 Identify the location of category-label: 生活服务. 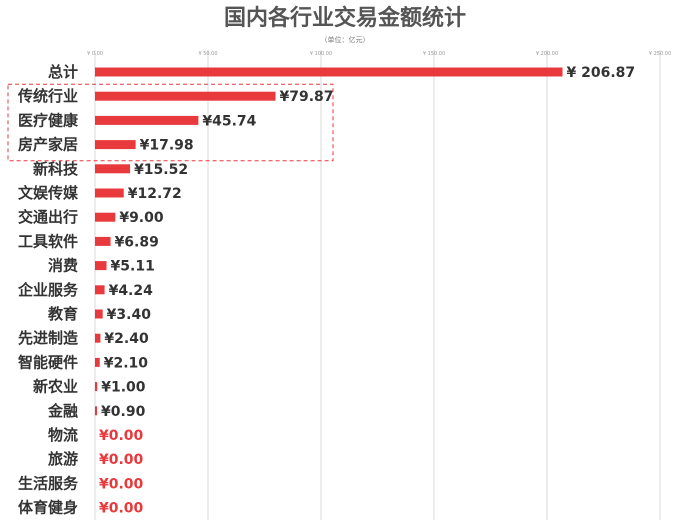
(48, 483).